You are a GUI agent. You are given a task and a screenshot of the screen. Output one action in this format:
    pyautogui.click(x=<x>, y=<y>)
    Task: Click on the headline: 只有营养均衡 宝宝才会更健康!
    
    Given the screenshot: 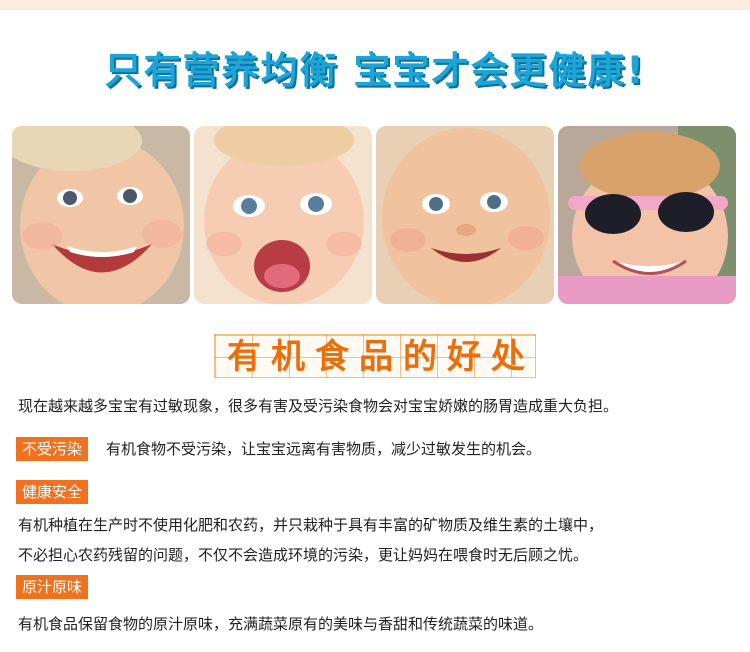 What is the action you would take?
    pyautogui.click(x=375, y=70)
    